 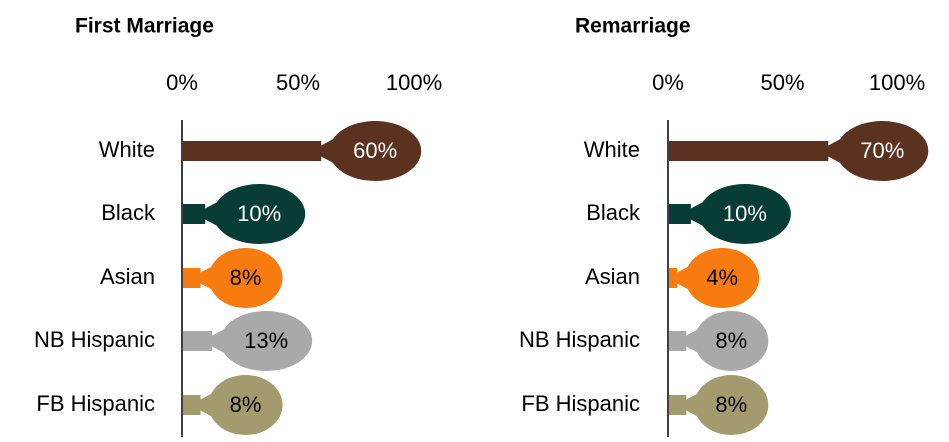 I want to click on value-label: 4%, so click(x=722, y=277).